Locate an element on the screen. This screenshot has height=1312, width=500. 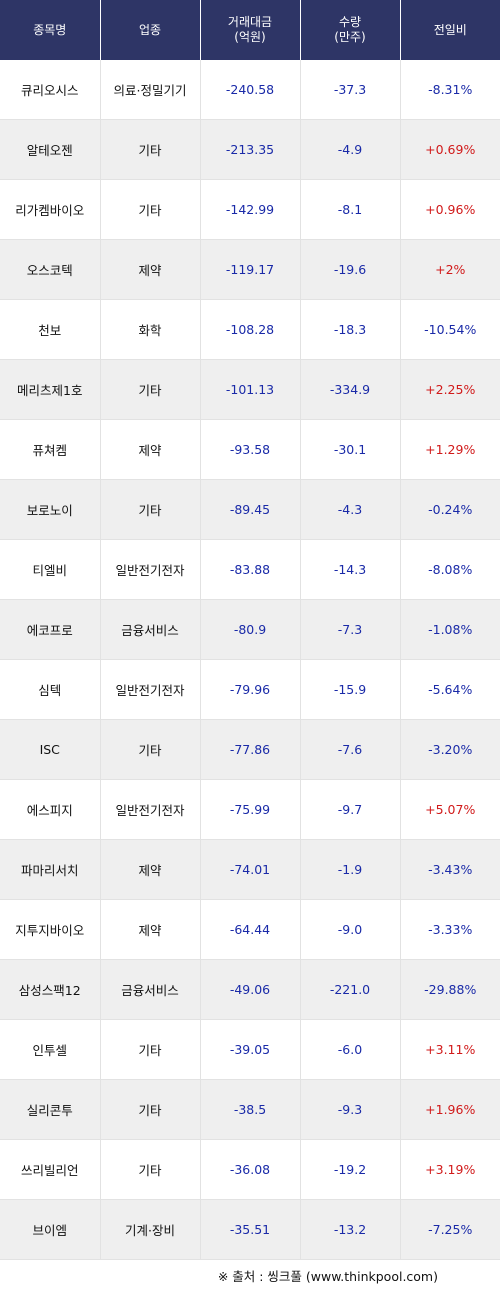
volume-cell: -4.3 is located at coordinates (350, 509).